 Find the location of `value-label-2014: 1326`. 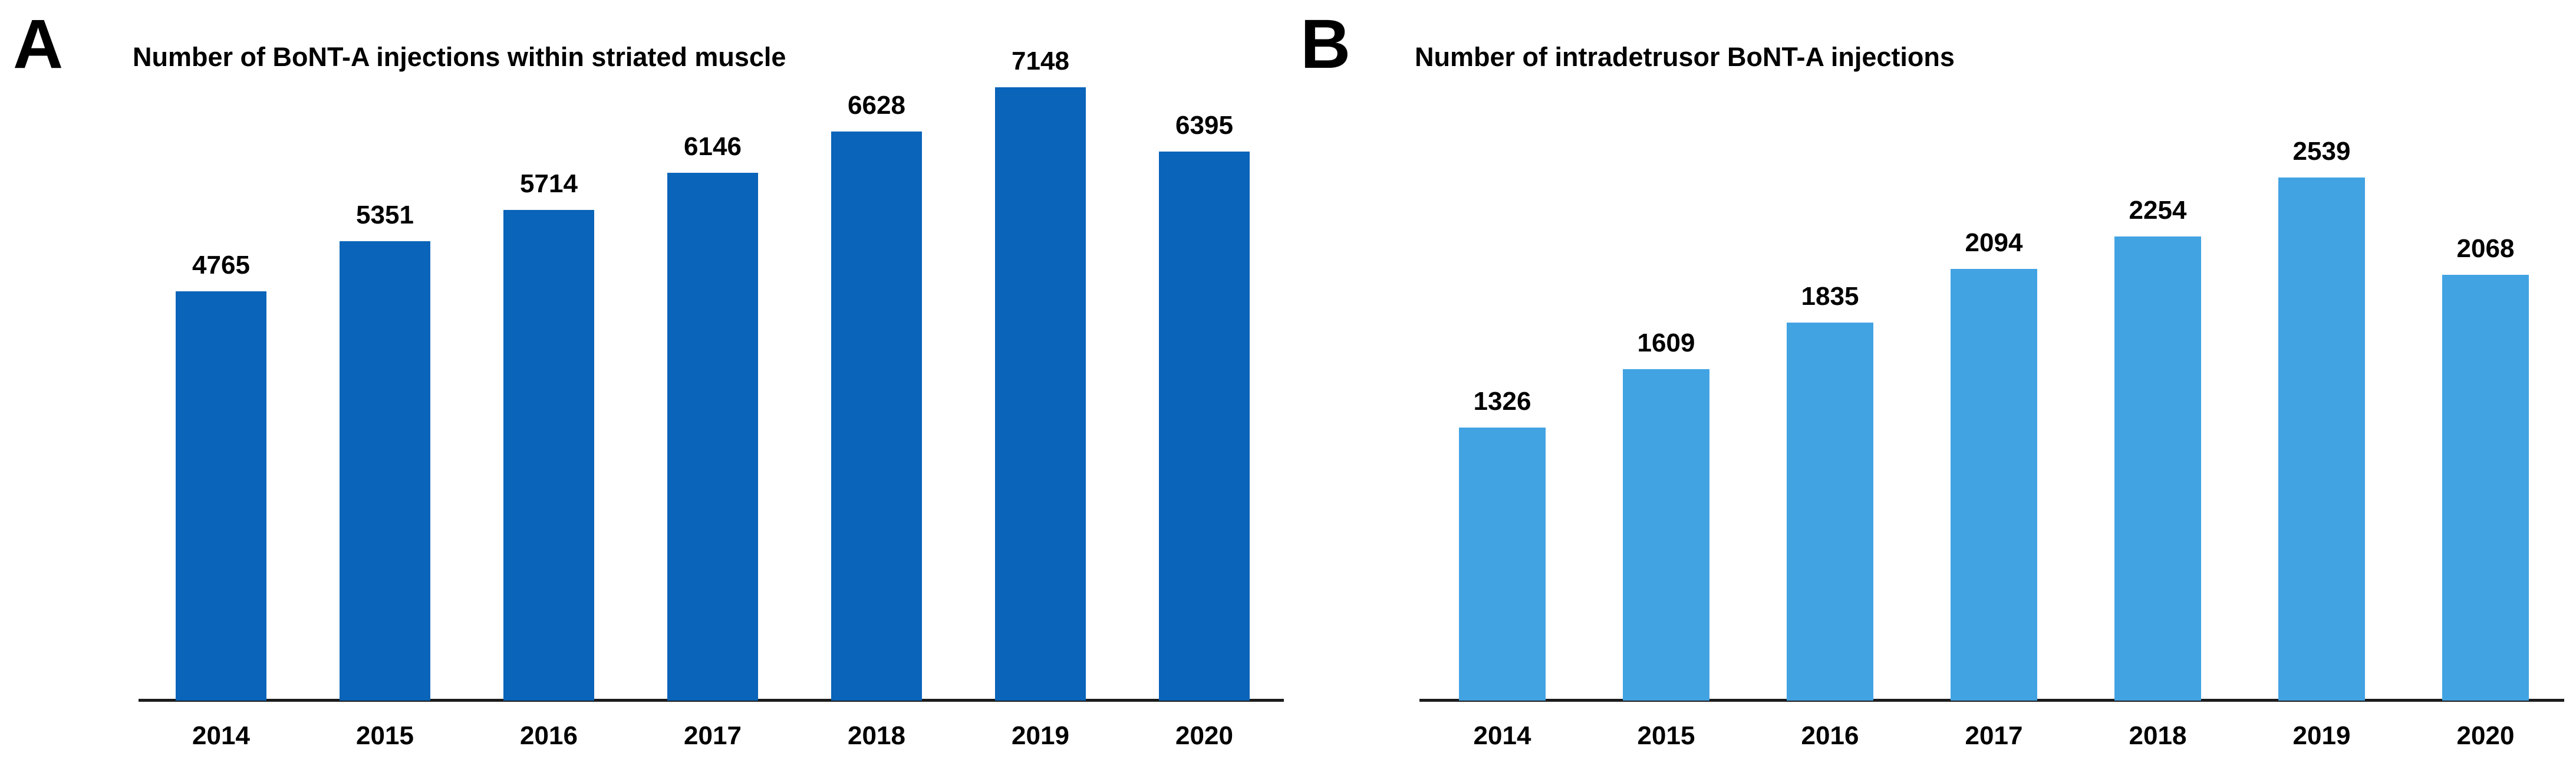

value-label-2014: 1326 is located at coordinates (1502, 401).